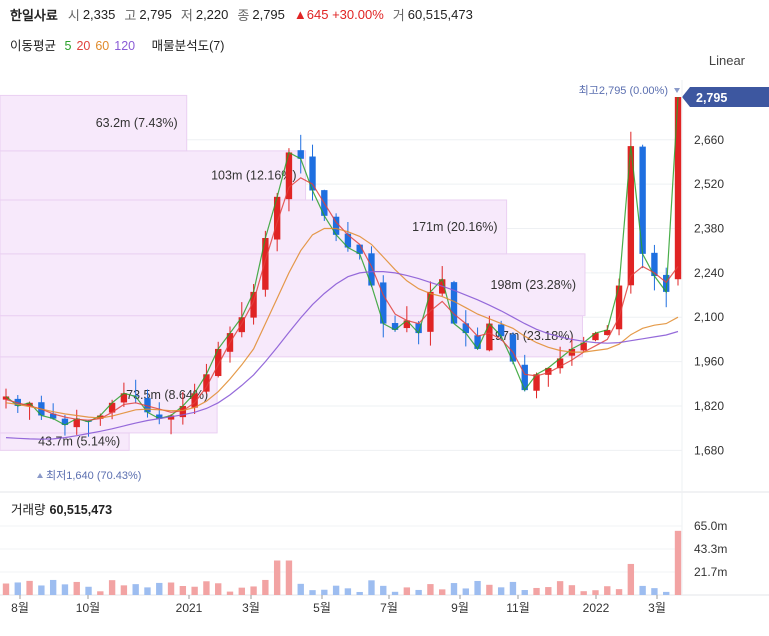  What do you see at coordinates (710, 526) in the screenshot?
I see `volume-tick-label: 65.0m` at bounding box center [710, 526].